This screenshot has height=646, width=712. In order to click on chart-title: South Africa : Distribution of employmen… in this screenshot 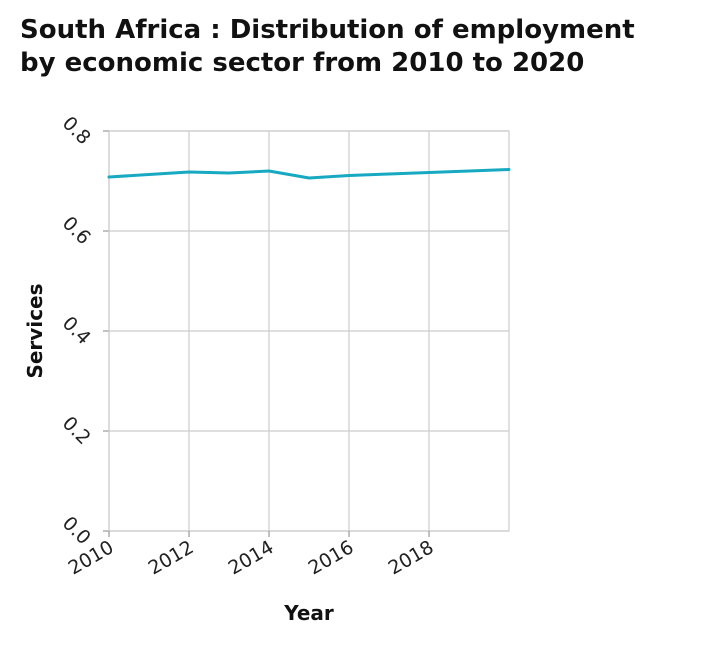, I will do `click(360, 47)`.